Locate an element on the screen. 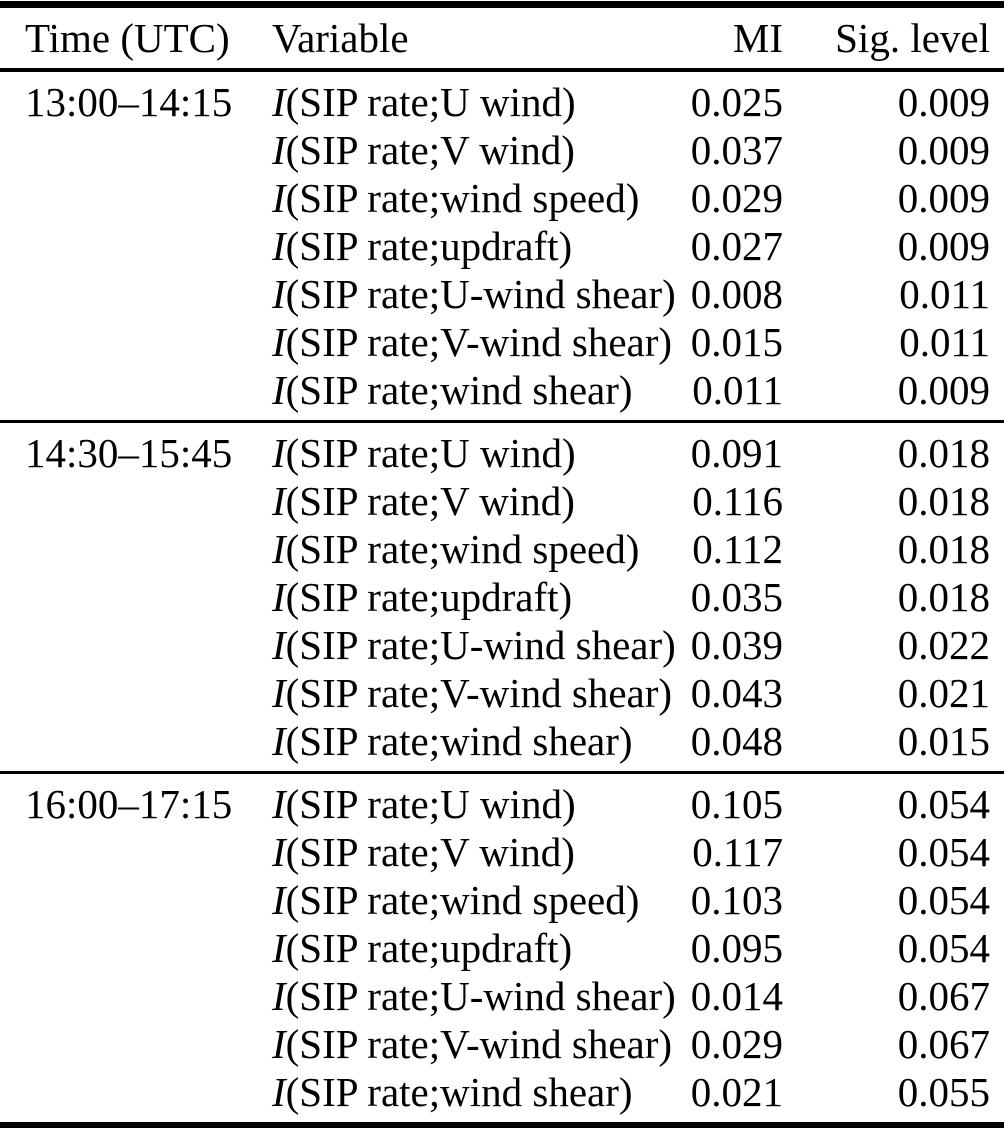 This screenshot has width=1004, height=1133. table-row: I(SIP rate;wind shear) 0.048 0.015 is located at coordinates (502, 741).